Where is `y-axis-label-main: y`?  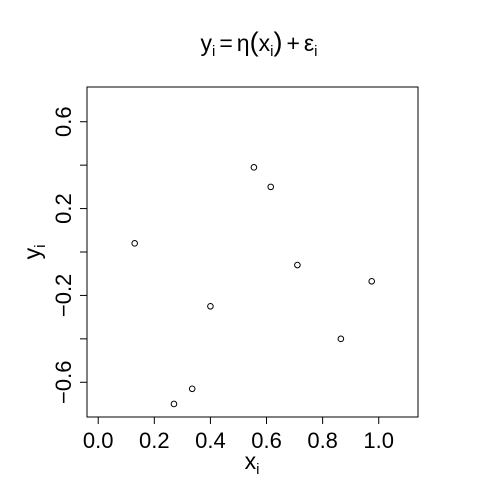 y-axis-label-main: y is located at coordinates (32, 253).